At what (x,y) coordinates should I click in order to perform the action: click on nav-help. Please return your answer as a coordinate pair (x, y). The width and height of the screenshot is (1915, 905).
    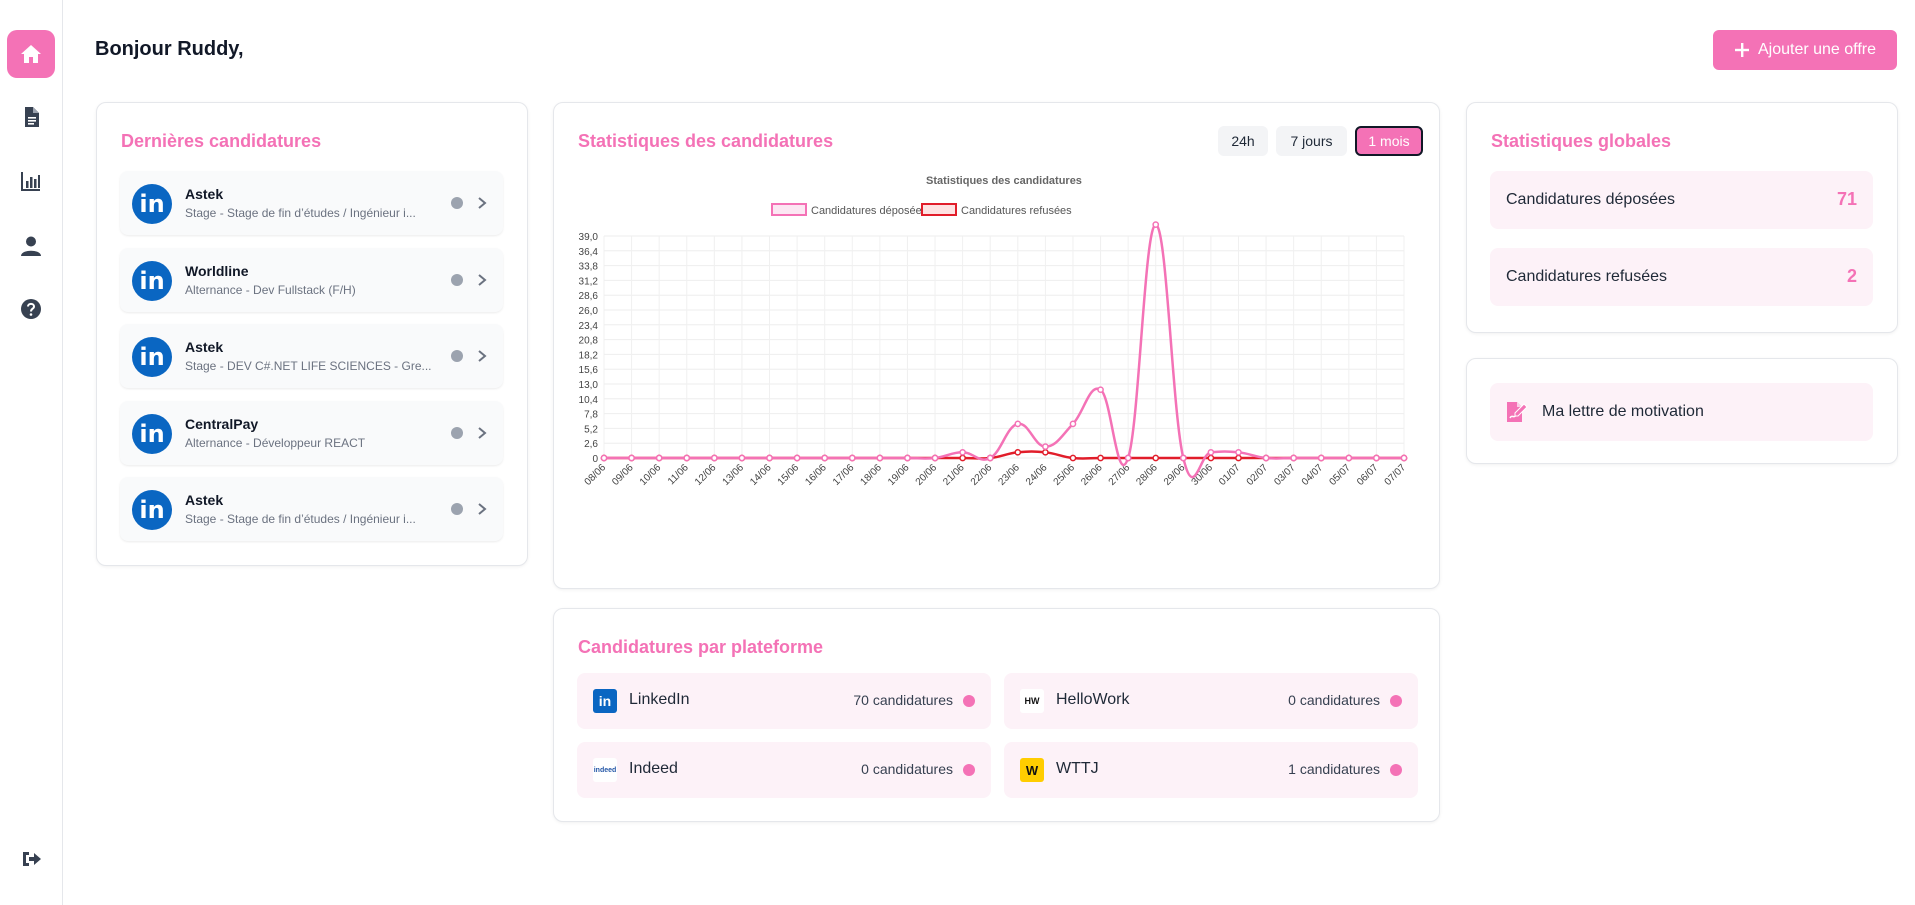
    Looking at the image, I should click on (31, 309).